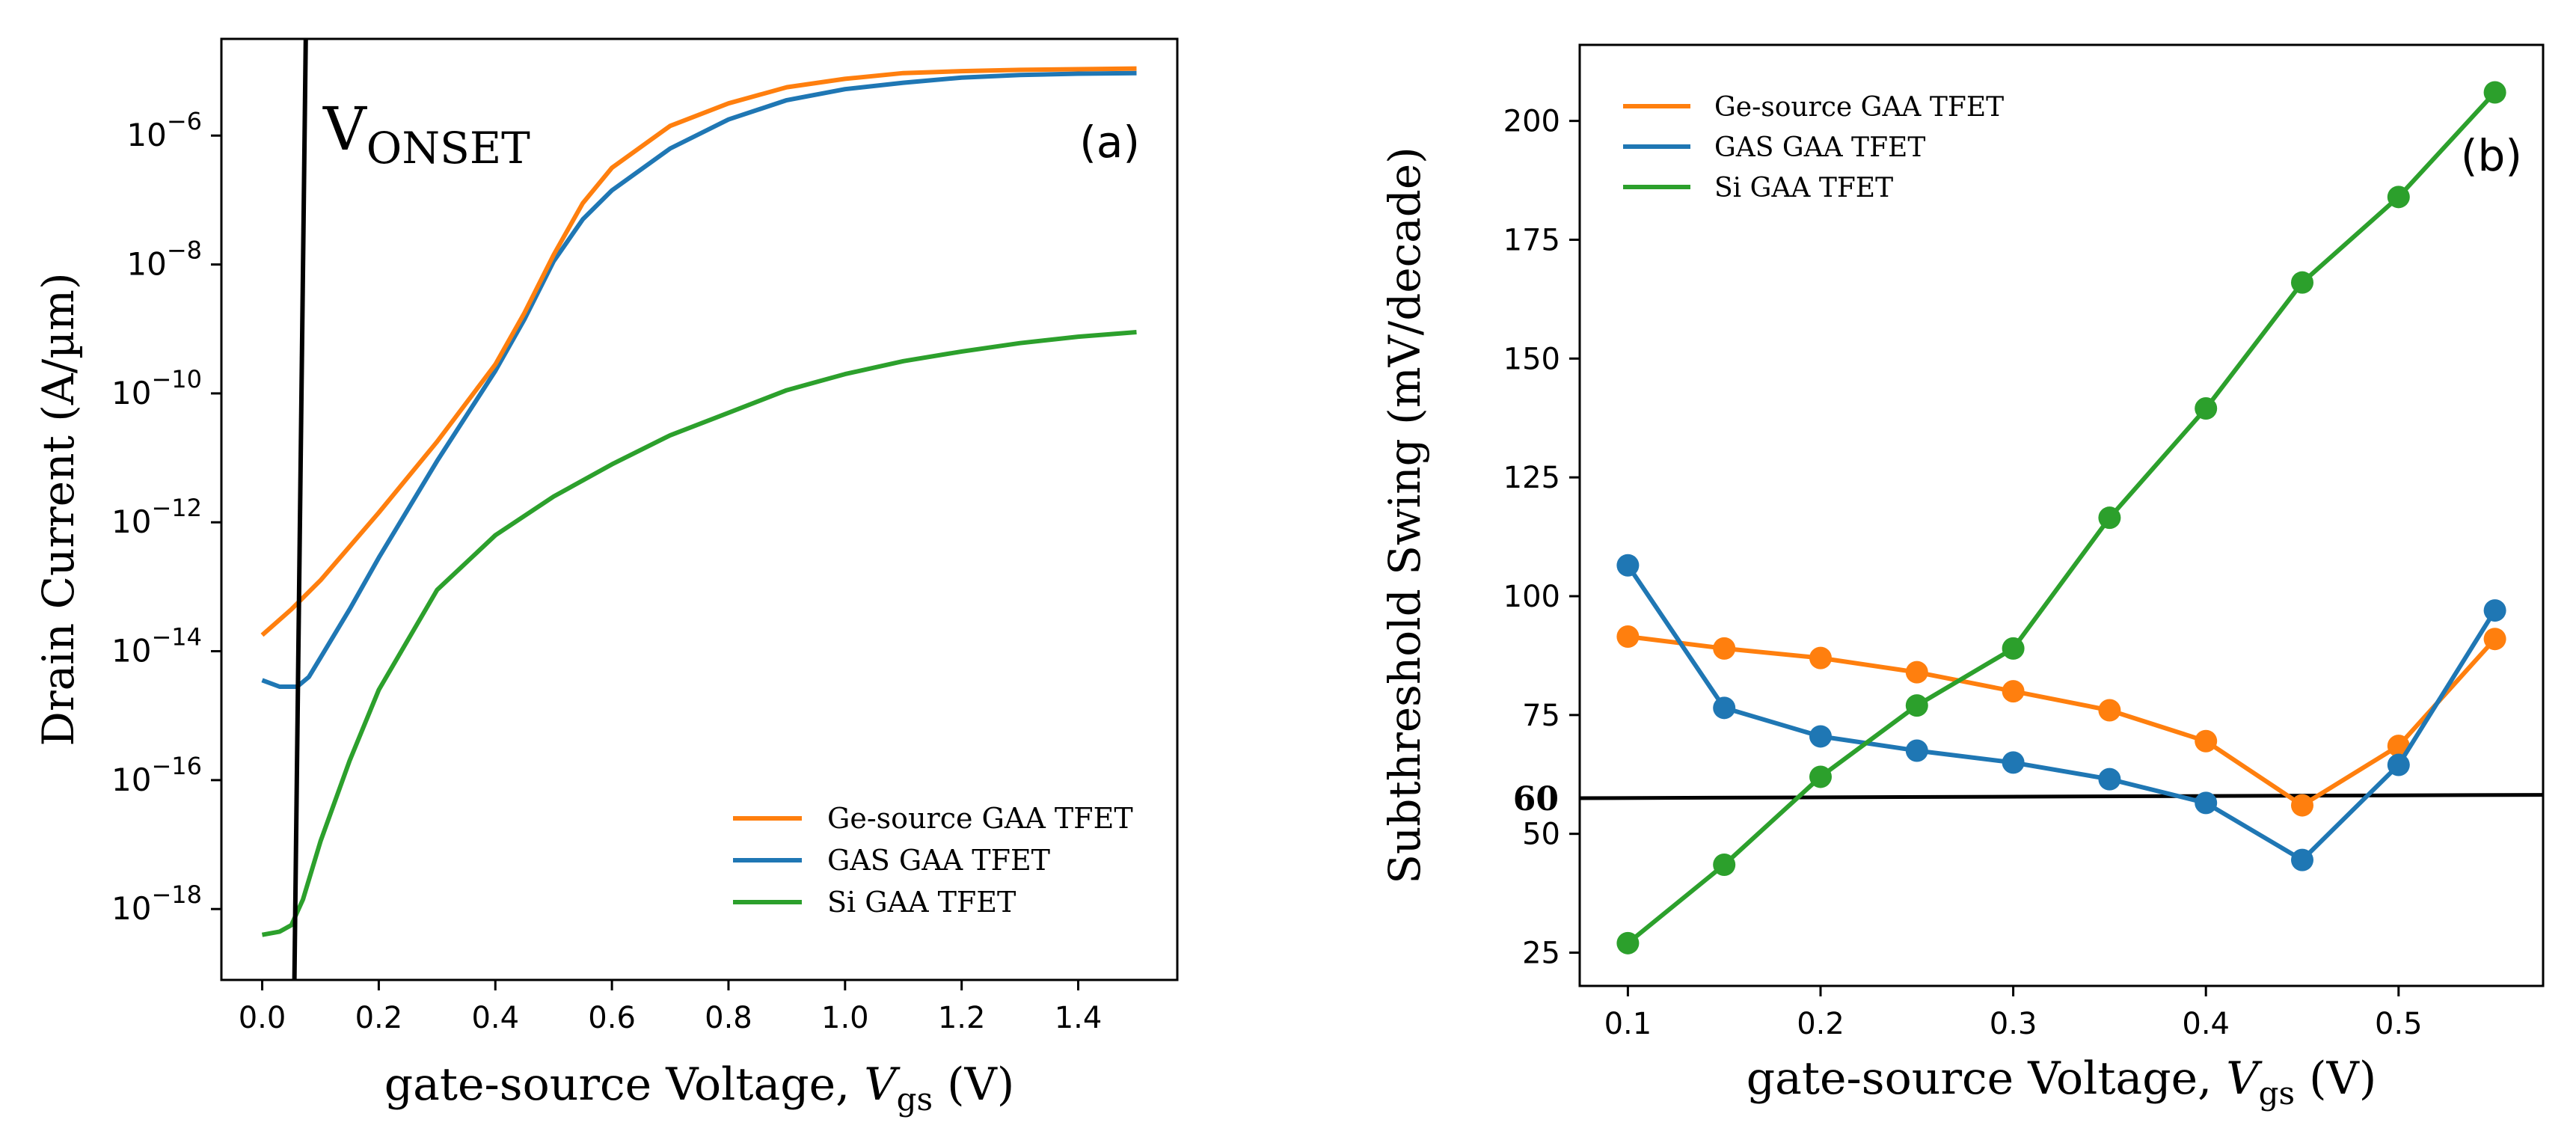  What do you see at coordinates (58, 509) in the screenshot?
I see `panel-a-y-axis-label: Drain Current (A/µm)` at bounding box center [58, 509].